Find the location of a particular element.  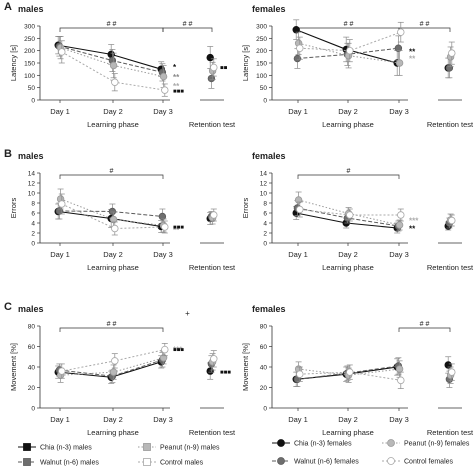

legend-label: Control males is located at coordinates (182, 463).